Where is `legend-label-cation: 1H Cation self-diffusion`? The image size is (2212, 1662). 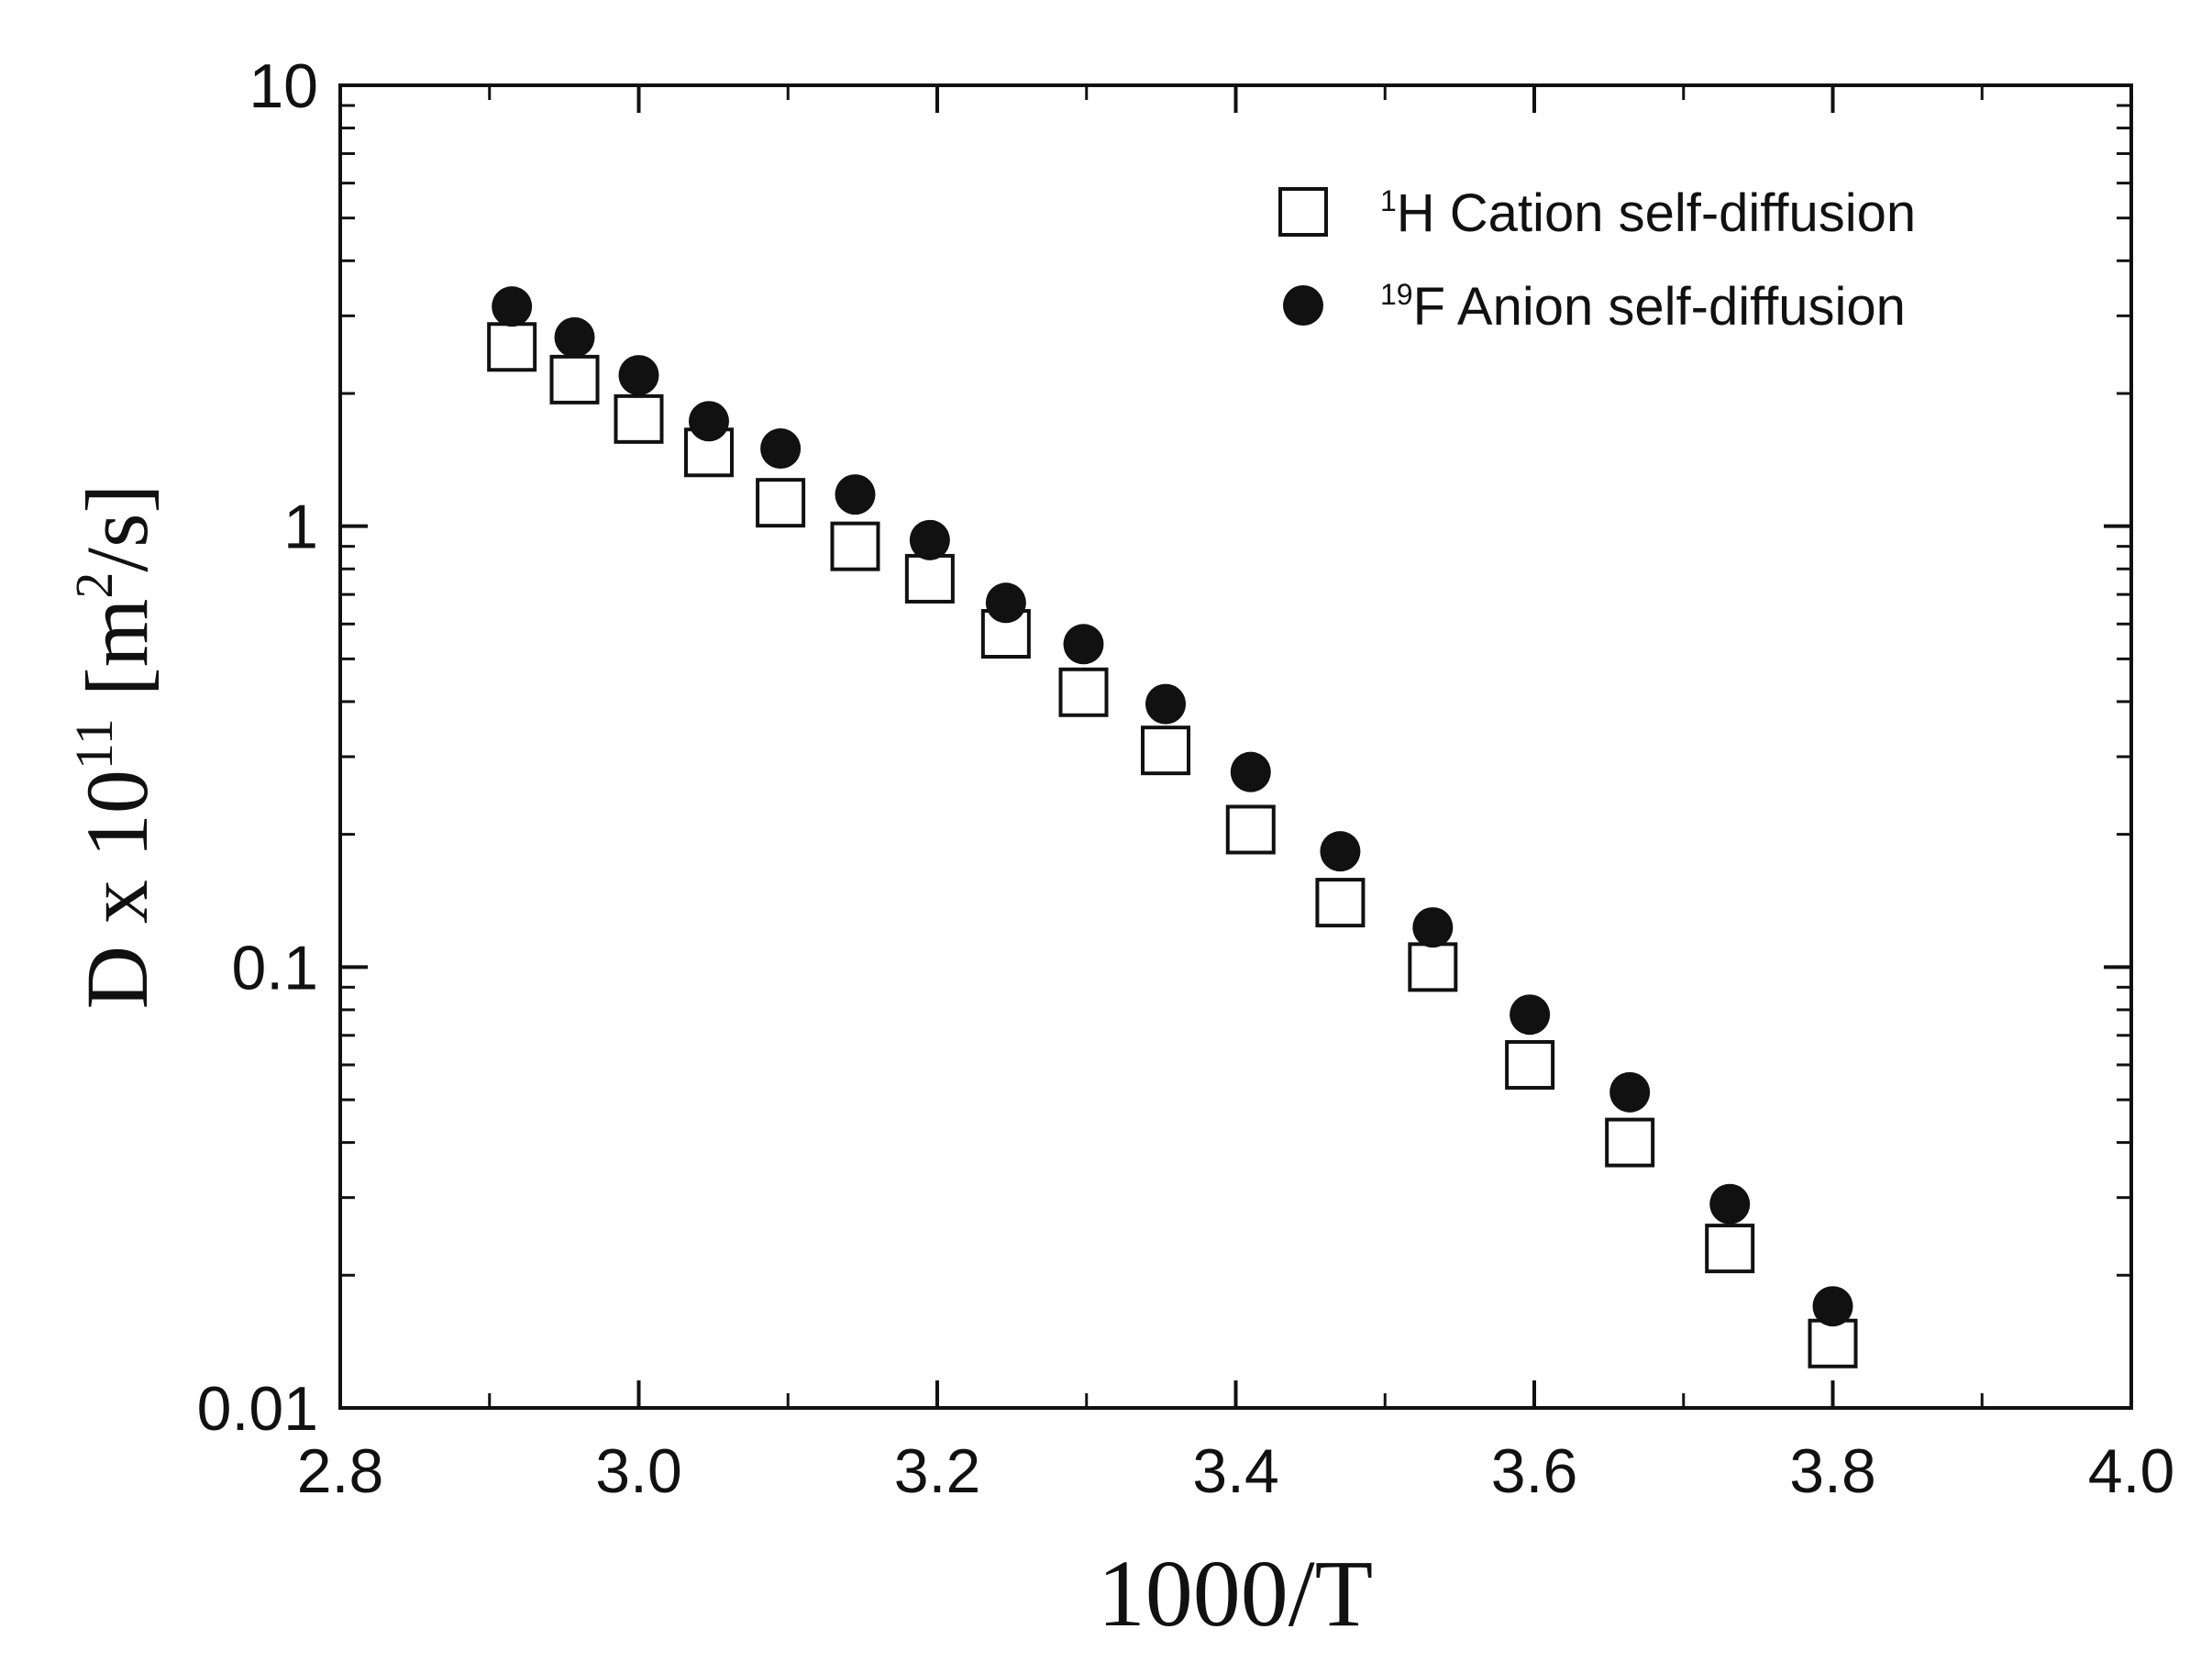
legend-label-cation: 1H Cation self-diffusion is located at coordinates (1648, 213).